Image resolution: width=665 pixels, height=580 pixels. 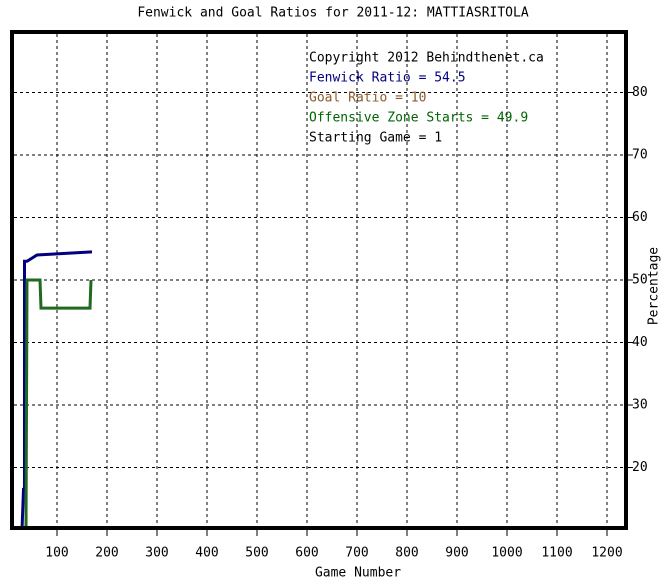 I want to click on y-tick-label: 70, so click(x=640, y=155).